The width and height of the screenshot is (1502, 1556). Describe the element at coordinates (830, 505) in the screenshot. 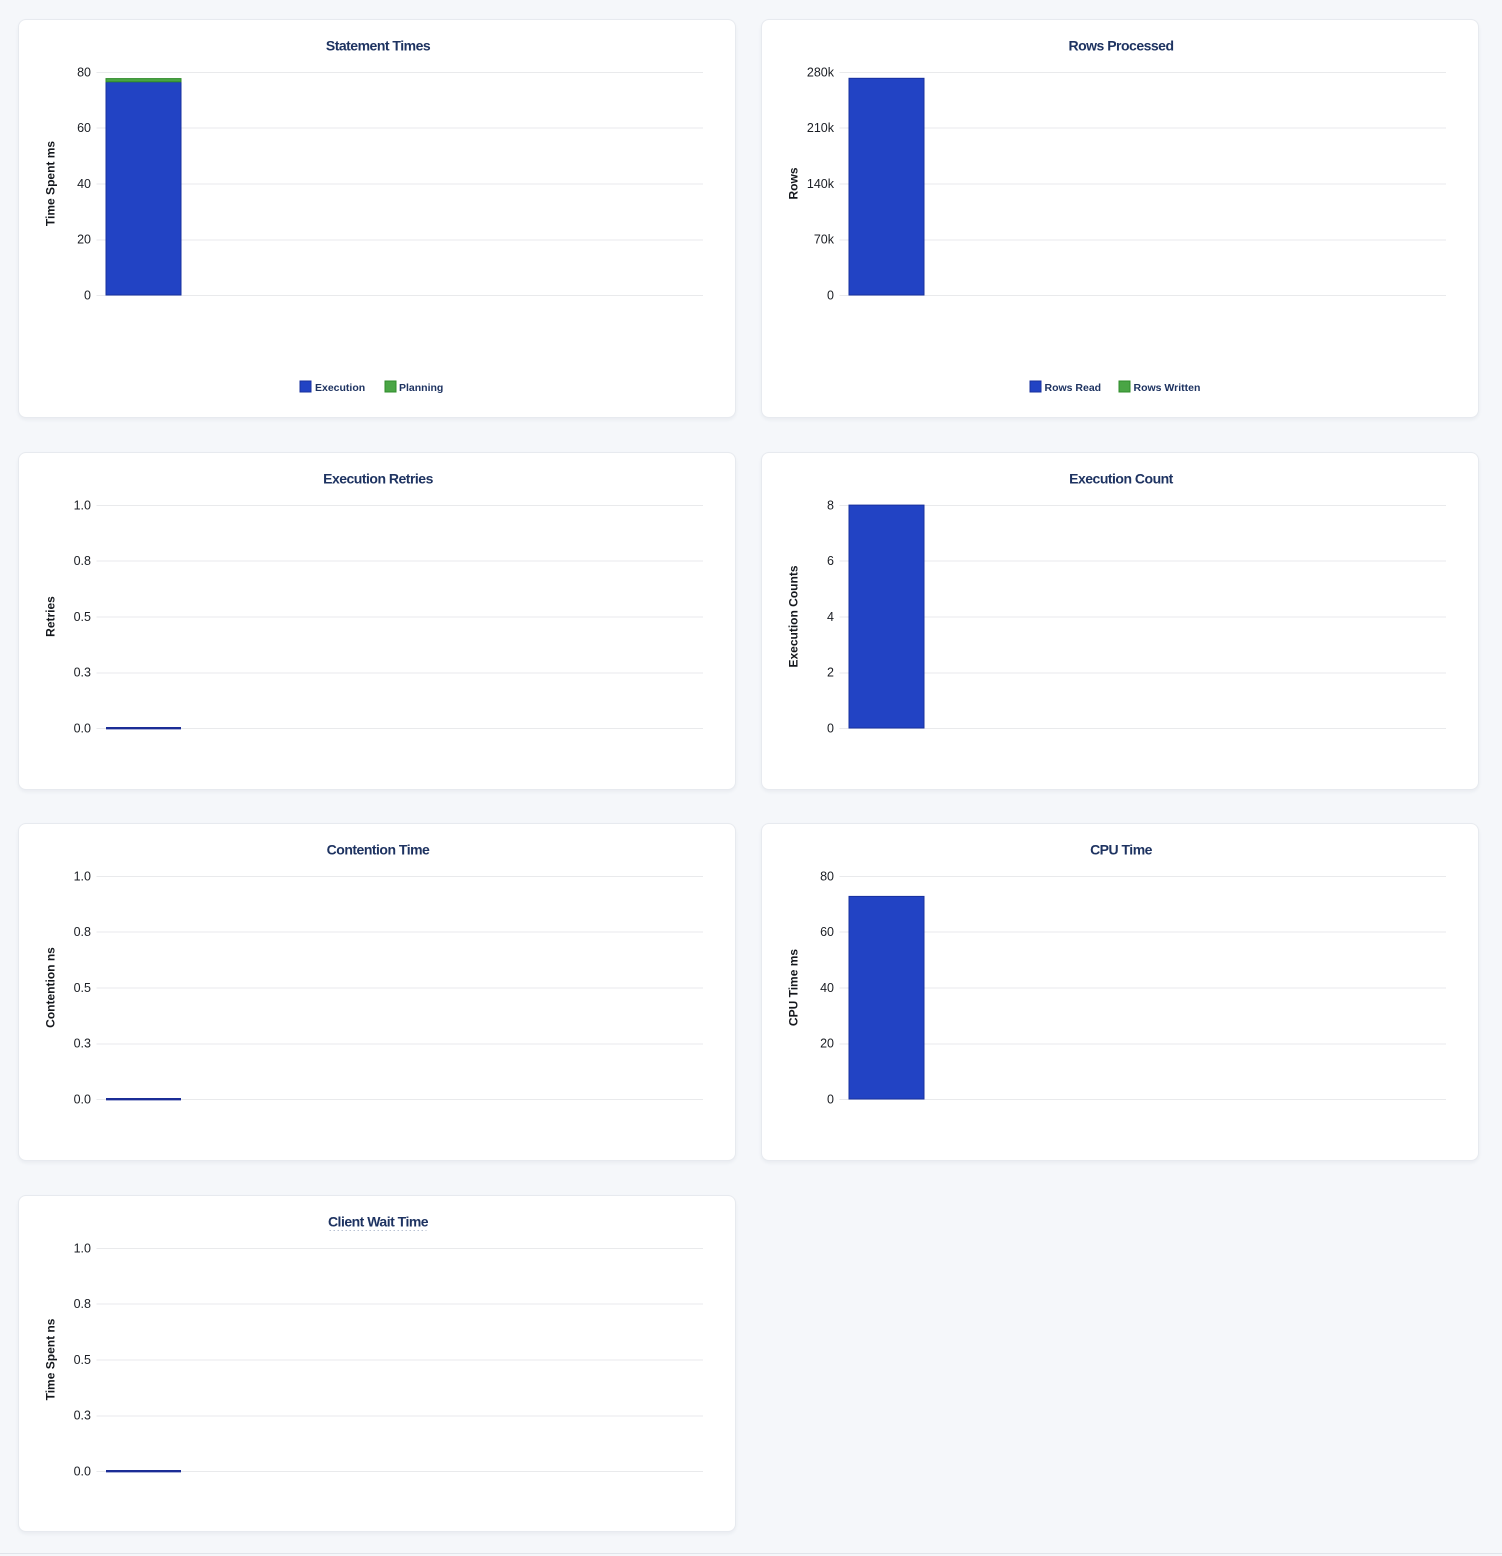

I see `svg-text: 8` at that location.